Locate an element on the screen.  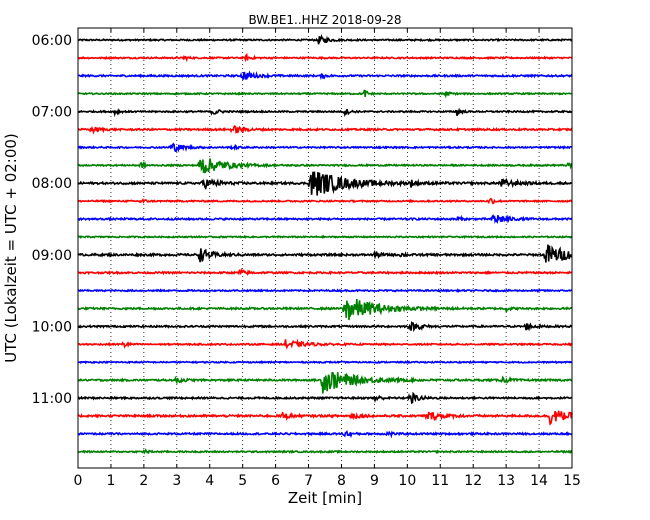
x-tick-label: 9 is located at coordinates (374, 481).